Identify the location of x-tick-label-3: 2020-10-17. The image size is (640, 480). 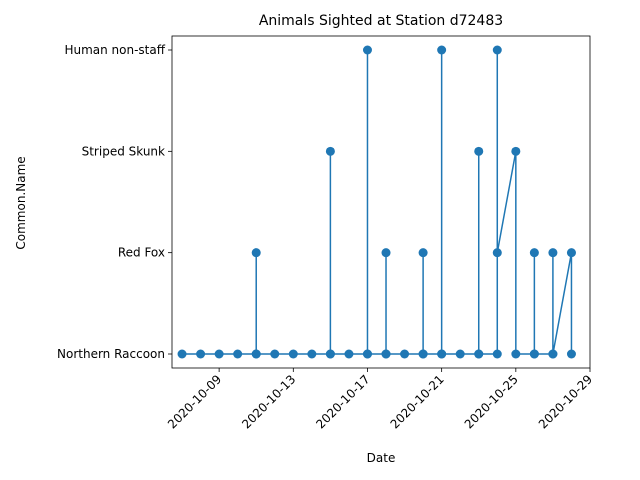
(342, 401).